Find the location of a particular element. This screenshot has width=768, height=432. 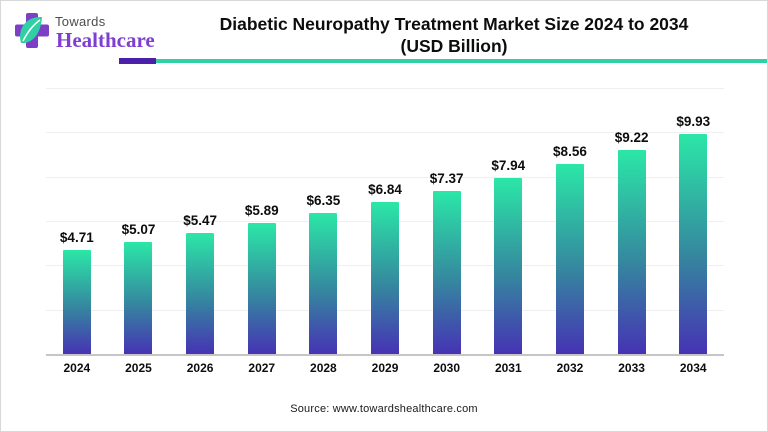

bar-value-label: $6.84 is located at coordinates (385, 190).